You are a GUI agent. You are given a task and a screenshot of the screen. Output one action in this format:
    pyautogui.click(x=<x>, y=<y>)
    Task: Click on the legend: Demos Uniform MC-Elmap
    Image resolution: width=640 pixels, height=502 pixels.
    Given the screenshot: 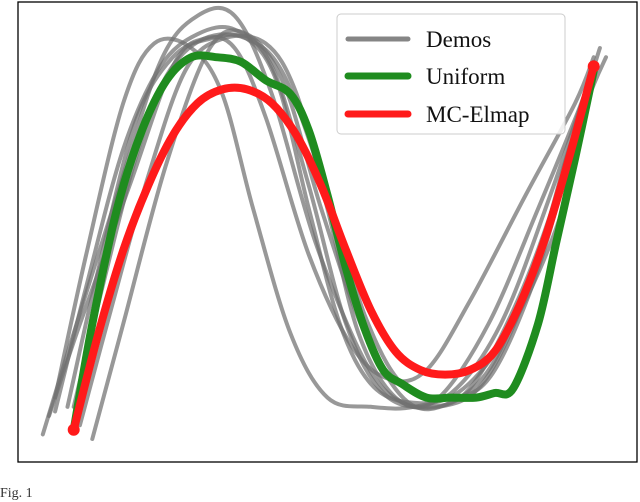 What is the action you would take?
    pyautogui.click(x=451, y=74)
    